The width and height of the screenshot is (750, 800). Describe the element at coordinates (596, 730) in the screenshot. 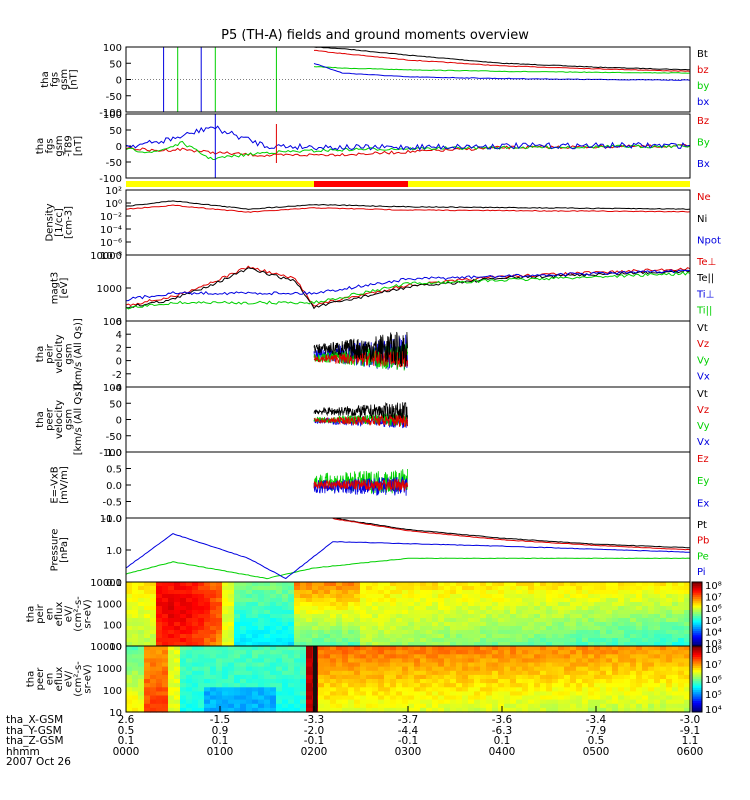

I see `ephemeris-value: -7.9` at that location.